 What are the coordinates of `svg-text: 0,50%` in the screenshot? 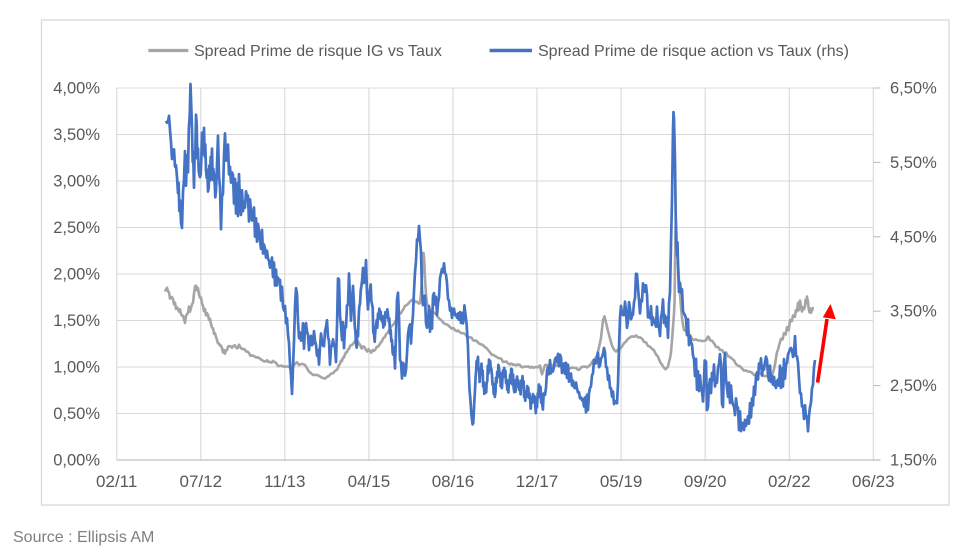 It's located at (76, 414).